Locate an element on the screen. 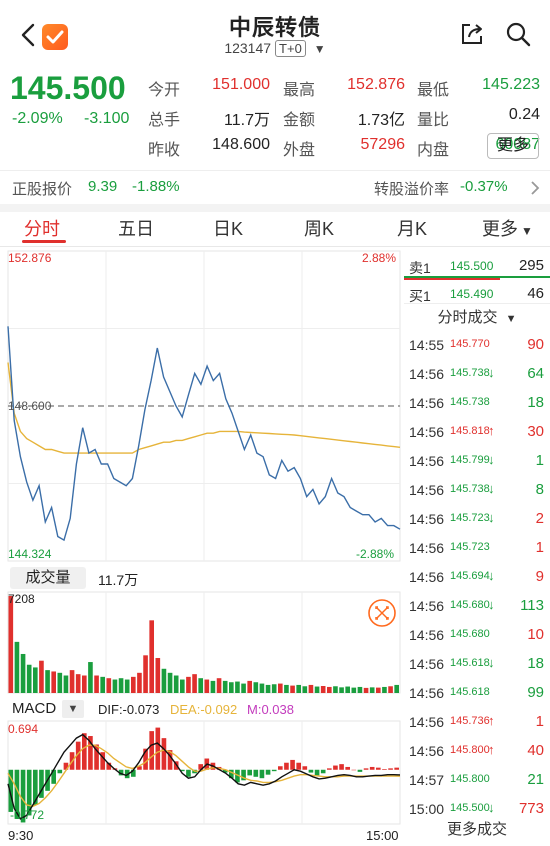 Image resolution: width=550 pixels, height=846 pixels. ticks-header: 分时成交 ▼ is located at coordinates (477, 318).